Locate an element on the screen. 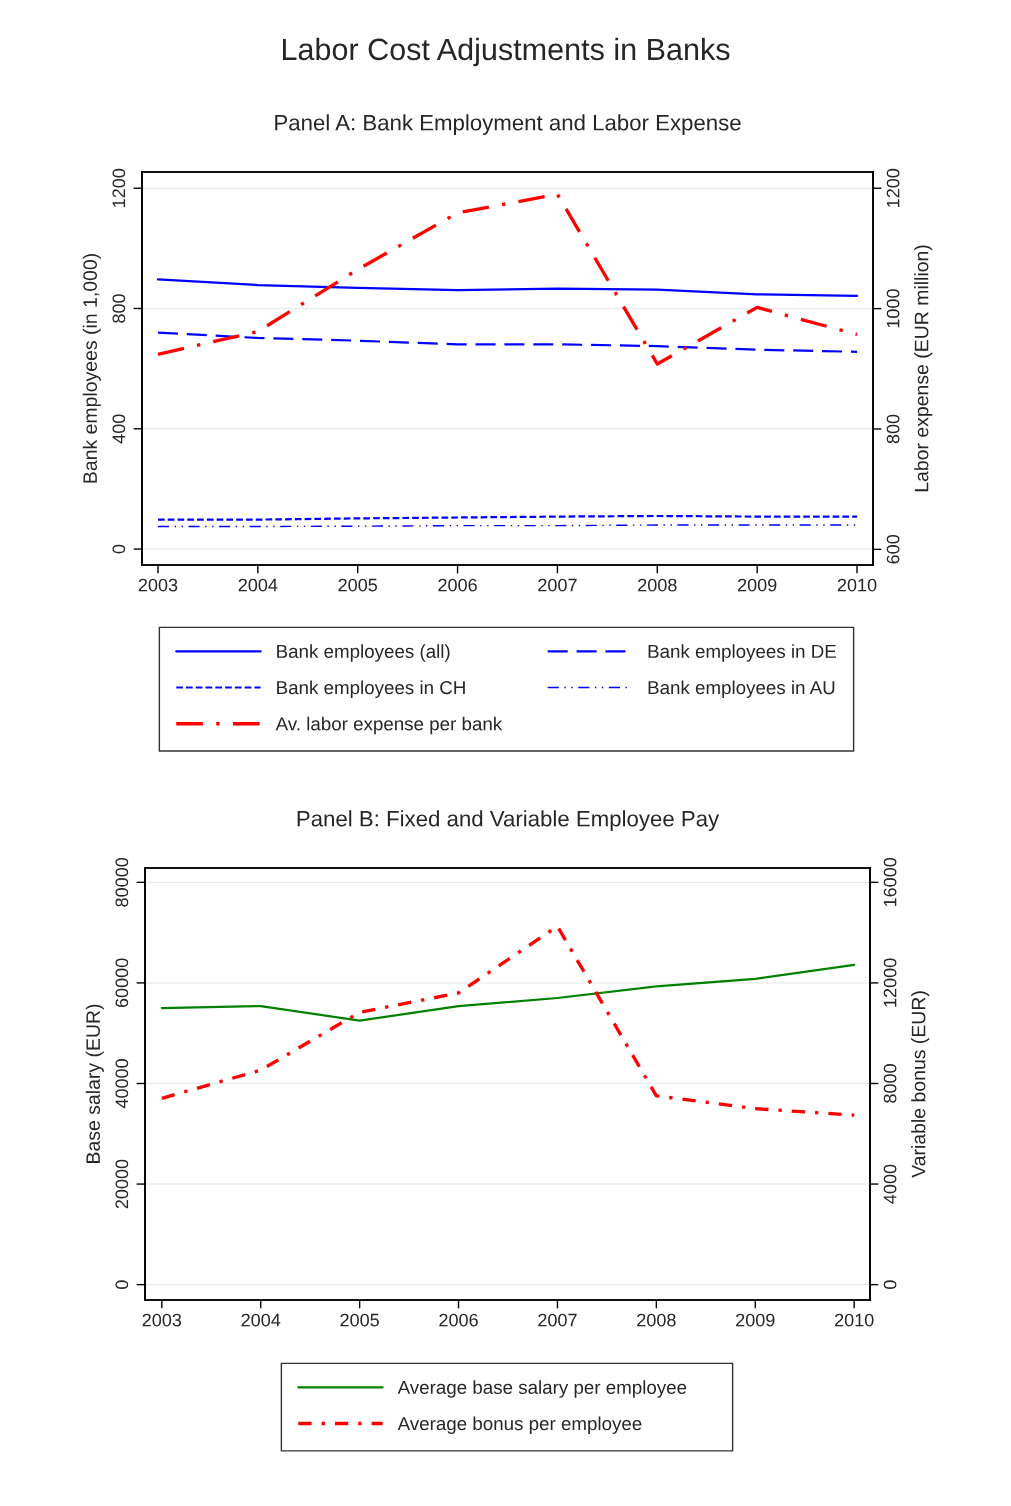 Image resolution: width=1011 pixels, height=1506 pixels. y2-axis-title: Variable bonus (EUR) is located at coordinates (920, 1084).